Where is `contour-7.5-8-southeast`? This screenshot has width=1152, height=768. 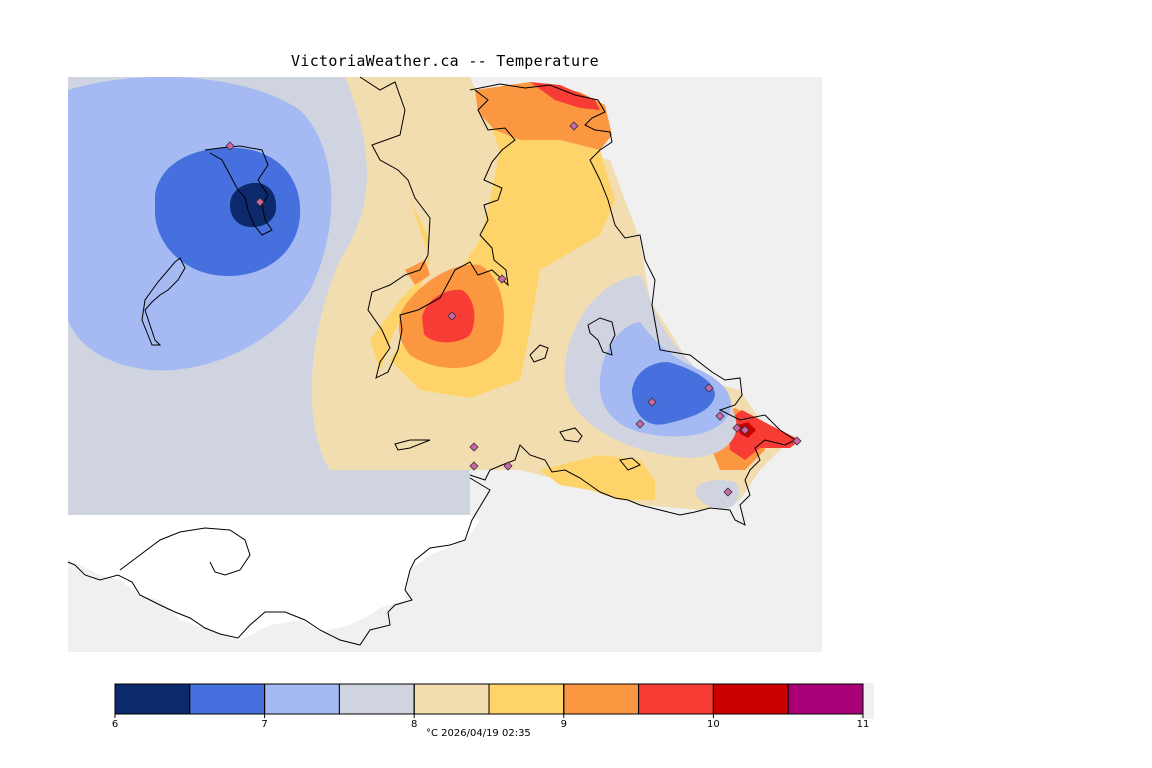
contour-7.5-8-southeast is located at coordinates (717, 494).